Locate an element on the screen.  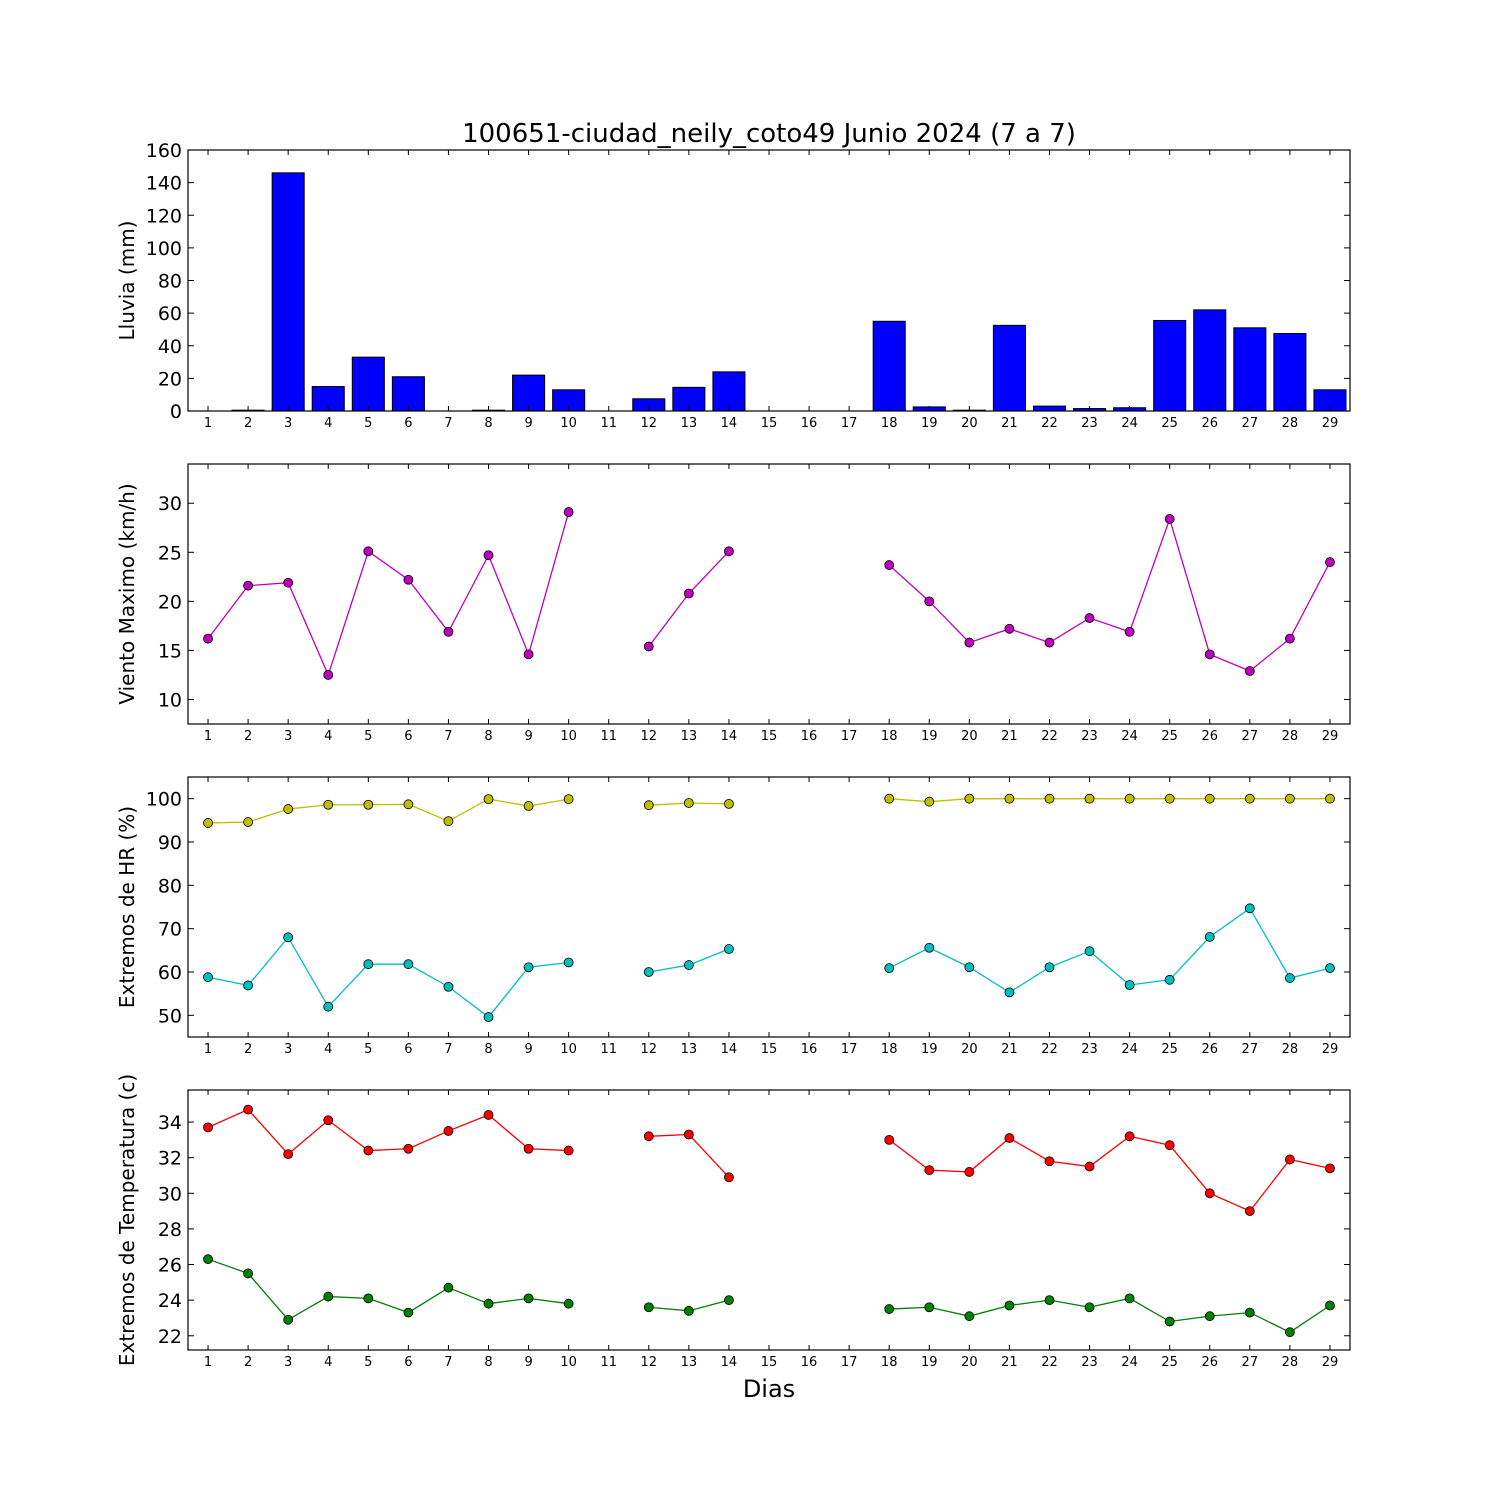
y-tick-label: 24 is located at coordinates (170, 1301).